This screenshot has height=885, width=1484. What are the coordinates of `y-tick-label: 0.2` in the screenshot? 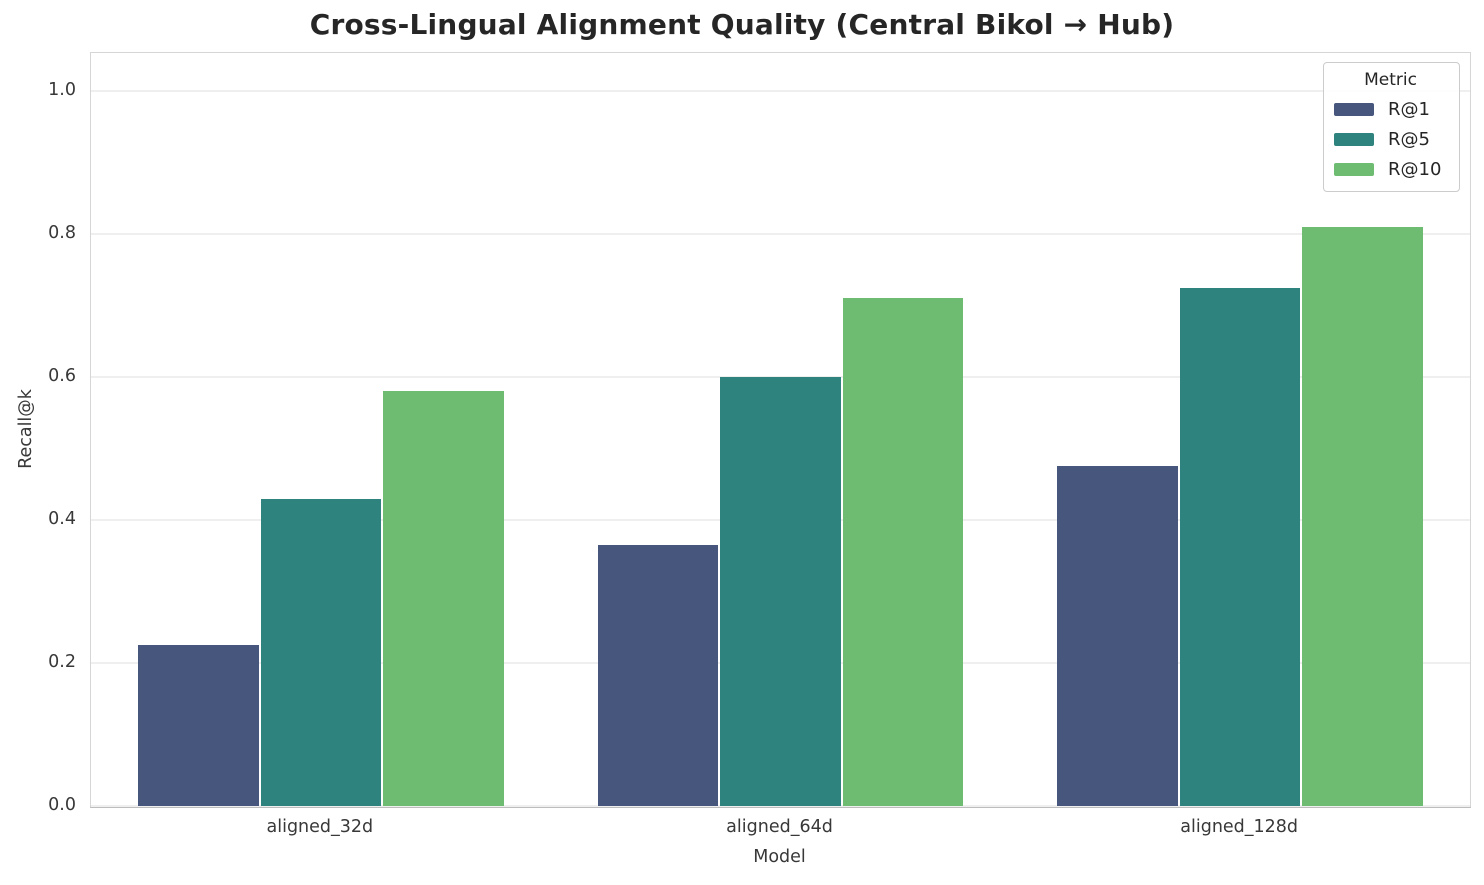 It's located at (62, 661).